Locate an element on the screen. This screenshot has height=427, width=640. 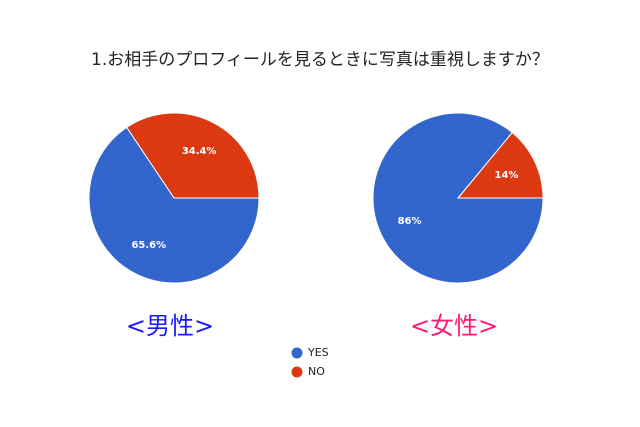
chart-title: 1.お相手のプロフィールを見るときに写真は重視しますか？ is located at coordinates (320, 60).